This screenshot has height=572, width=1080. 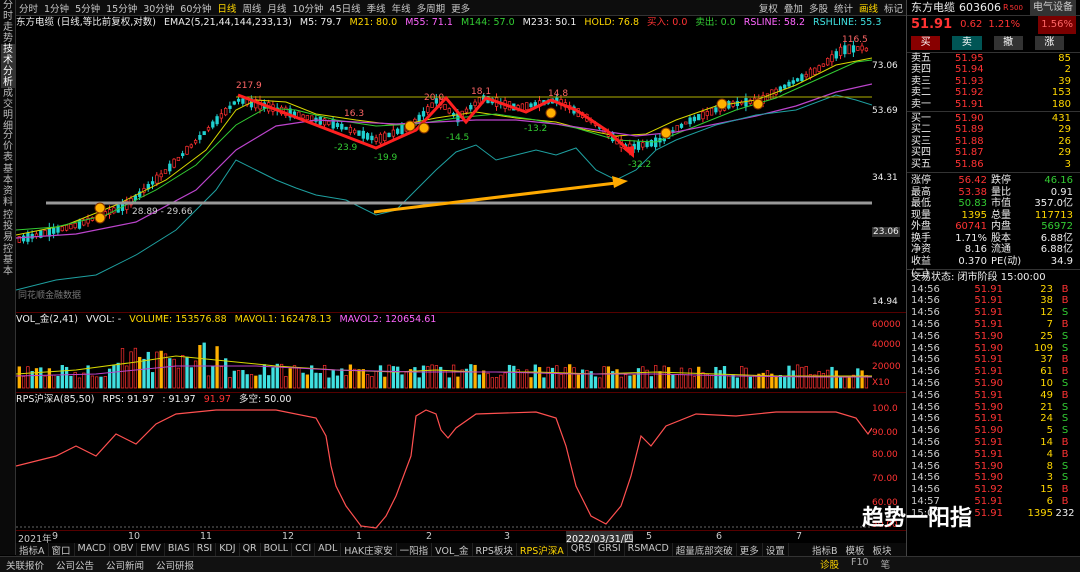 I want to click on ask-price: 51.92, so click(x=969, y=93).